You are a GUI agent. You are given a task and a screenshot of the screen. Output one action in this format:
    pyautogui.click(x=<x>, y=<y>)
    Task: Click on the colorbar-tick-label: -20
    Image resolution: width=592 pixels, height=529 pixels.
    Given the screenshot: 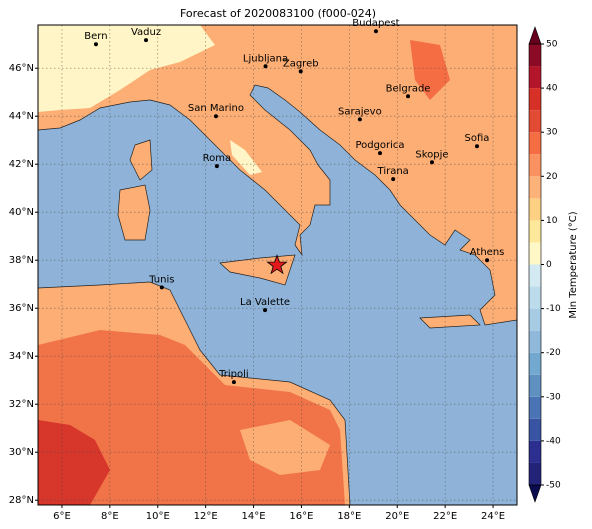 What is the action you would take?
    pyautogui.click(x=553, y=353)
    